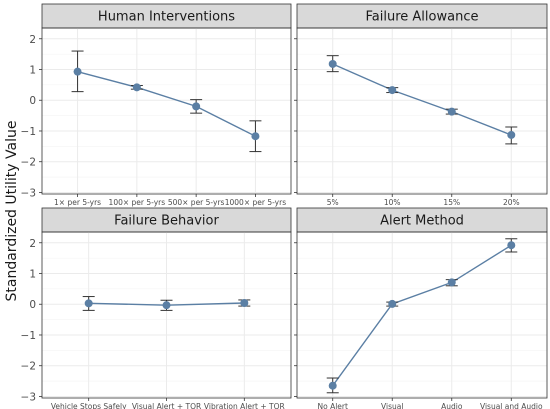 This screenshot has width=550, height=409. I want to click on x-tick-label: Visual and Audio, so click(511, 405).